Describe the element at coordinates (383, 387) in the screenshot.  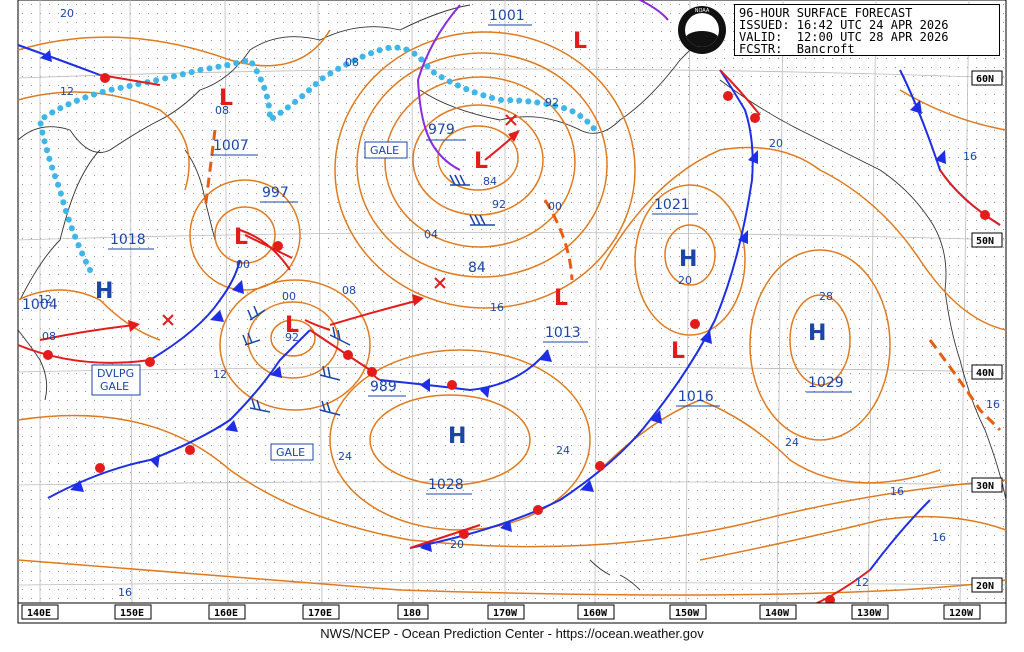
I see `pressure-value-989: 989` at that location.